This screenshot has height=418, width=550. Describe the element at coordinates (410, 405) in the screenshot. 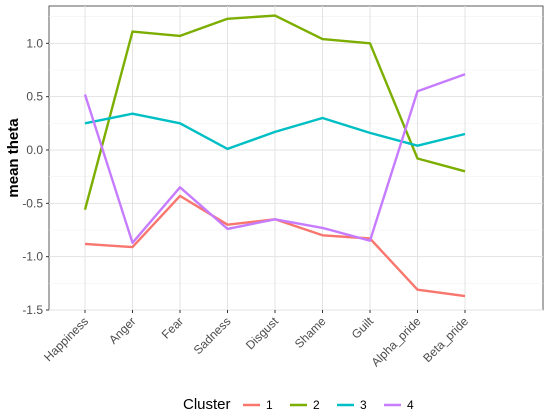

I see `legend-label-4: 4` at that location.